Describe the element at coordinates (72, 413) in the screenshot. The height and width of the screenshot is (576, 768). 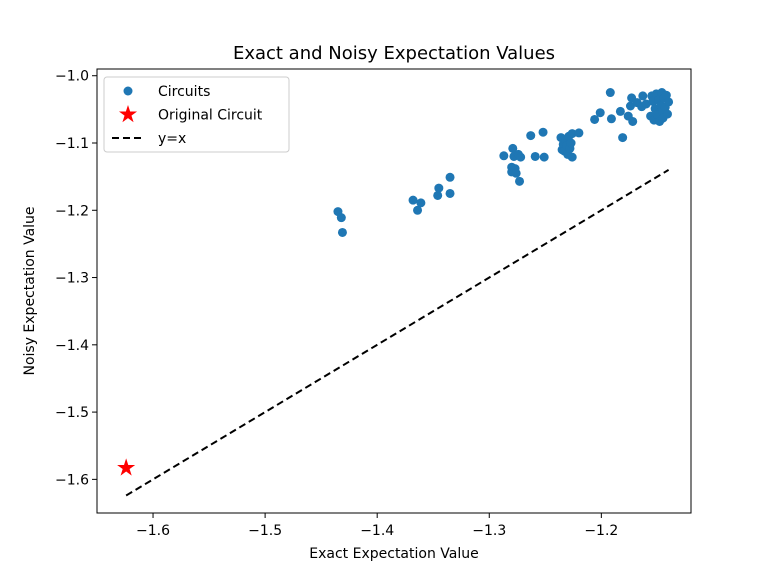
I see `y-tick-label: −1.5` at that location.